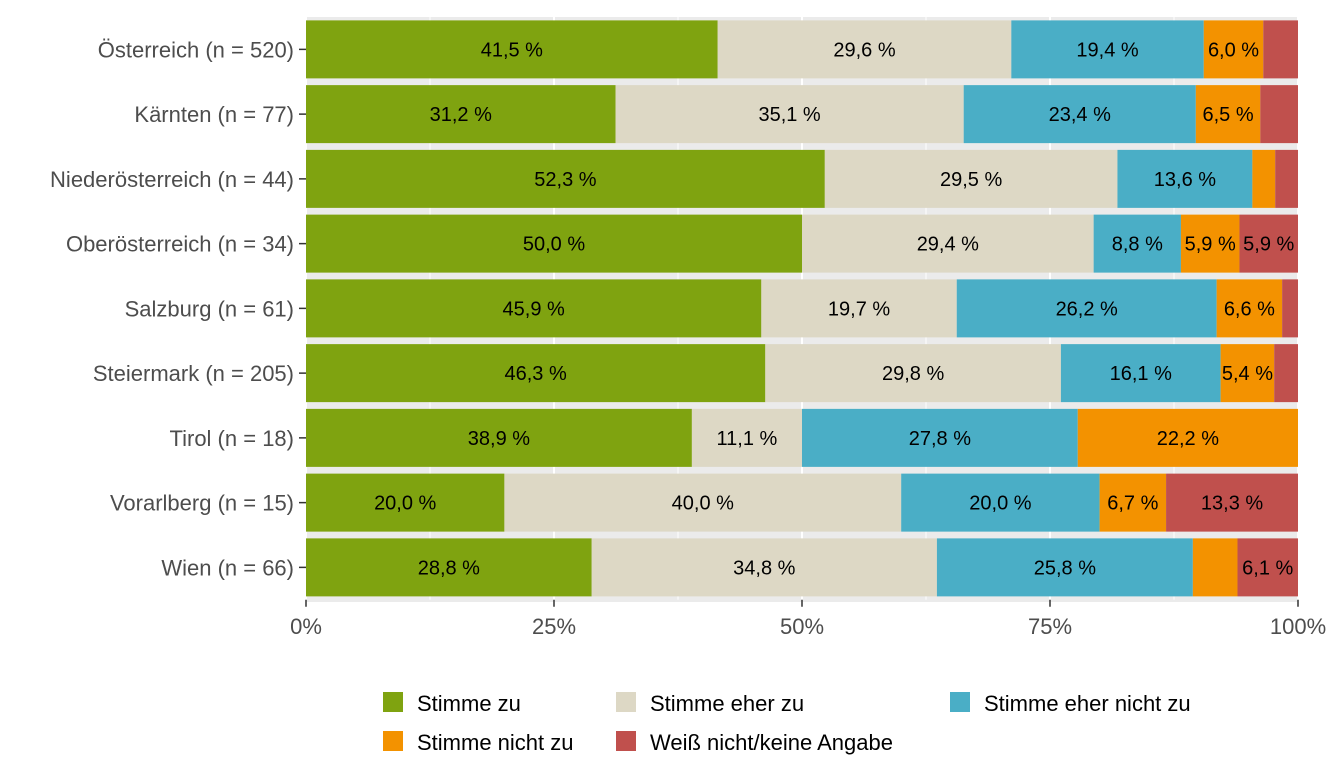 Image resolution: width=1344 pixels, height=768 pixels. I want to click on data-label: 16,1 %, so click(1141, 374).